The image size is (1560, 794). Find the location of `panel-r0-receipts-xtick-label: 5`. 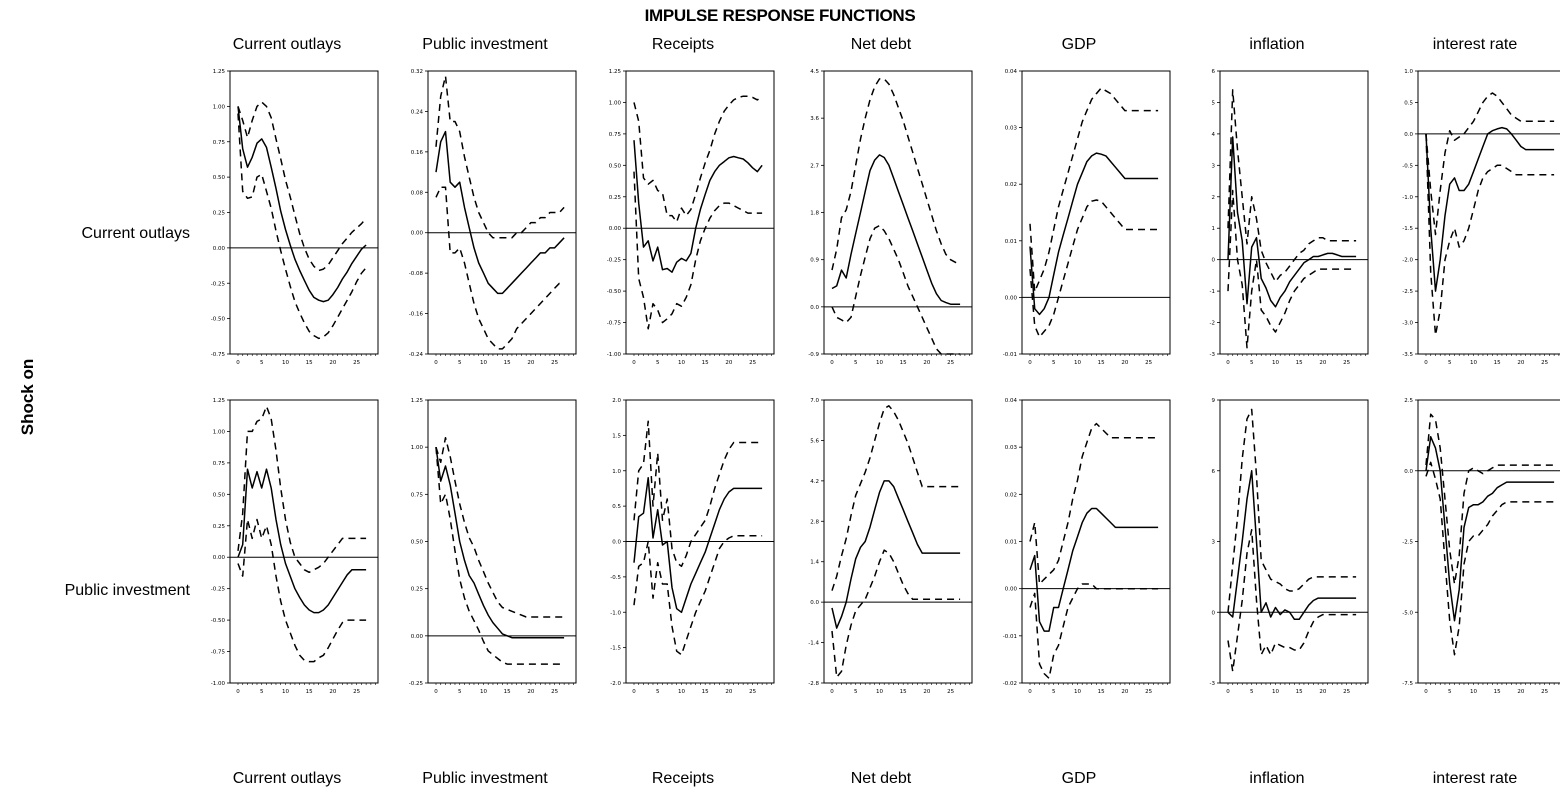

panel-r0-receipts-xtick-label: 5 is located at coordinates (658, 363).